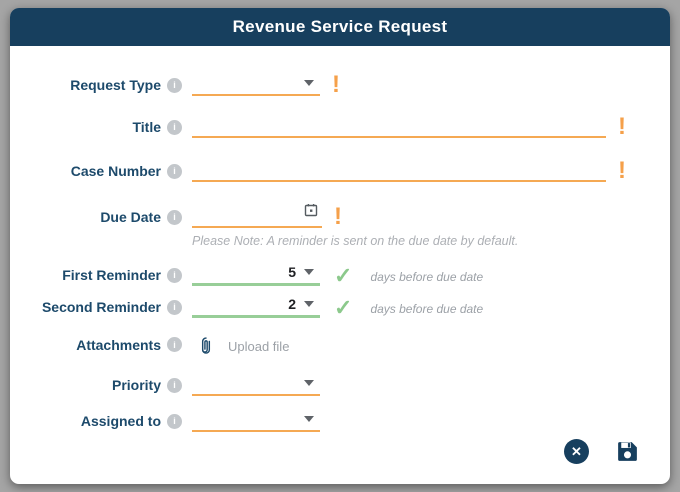  What do you see at coordinates (340, 384) in the screenshot?
I see `row-priority: Priority i` at bounding box center [340, 384].